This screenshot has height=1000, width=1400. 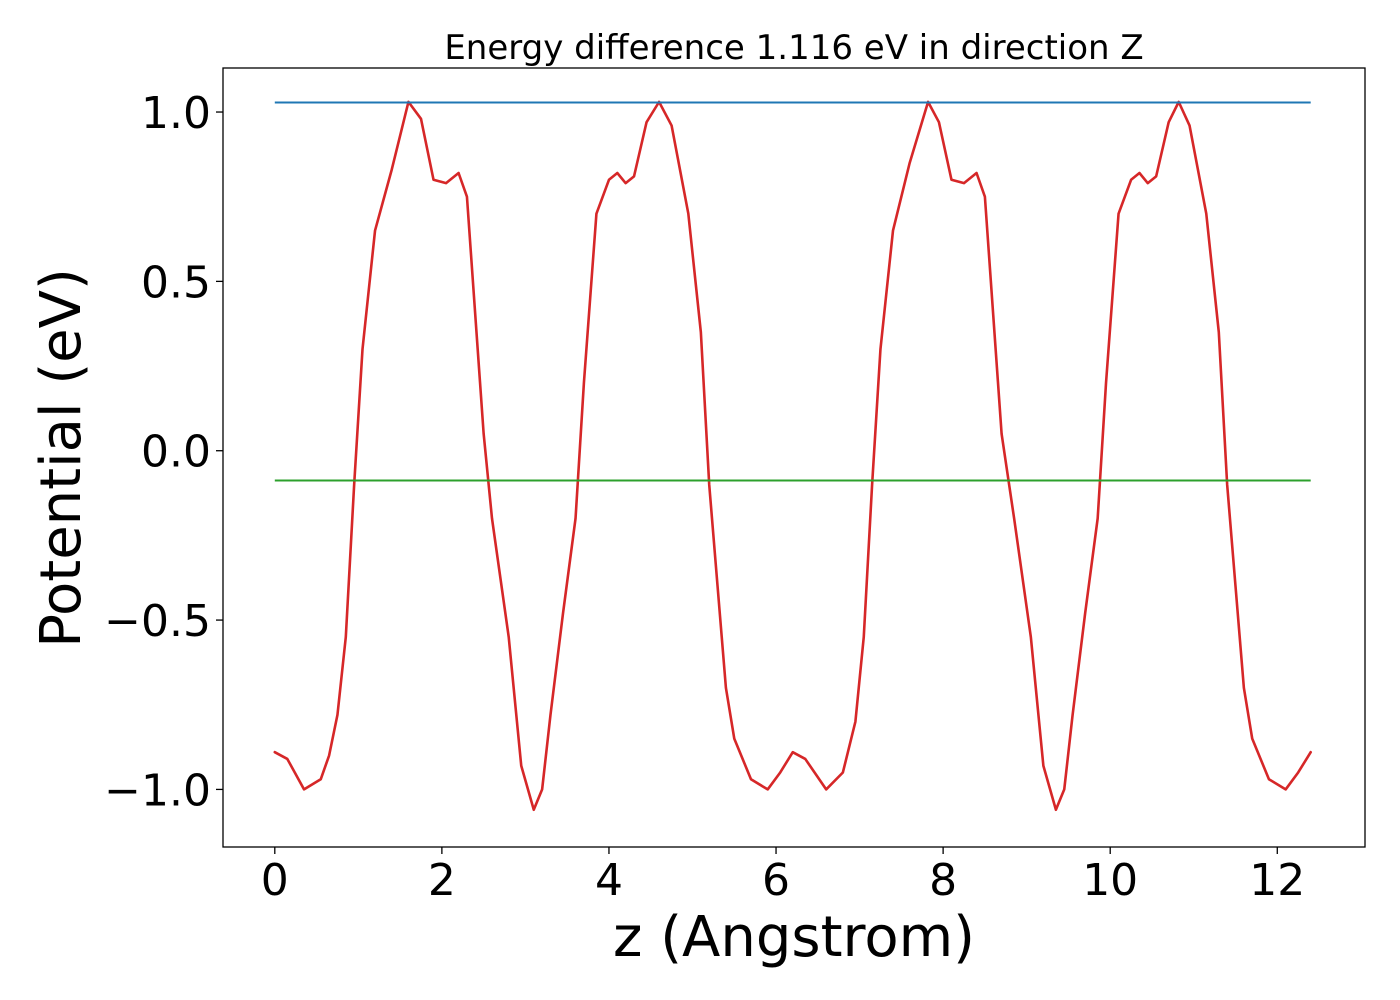 I want to click on x-tick-label: 2, so click(x=442, y=880).